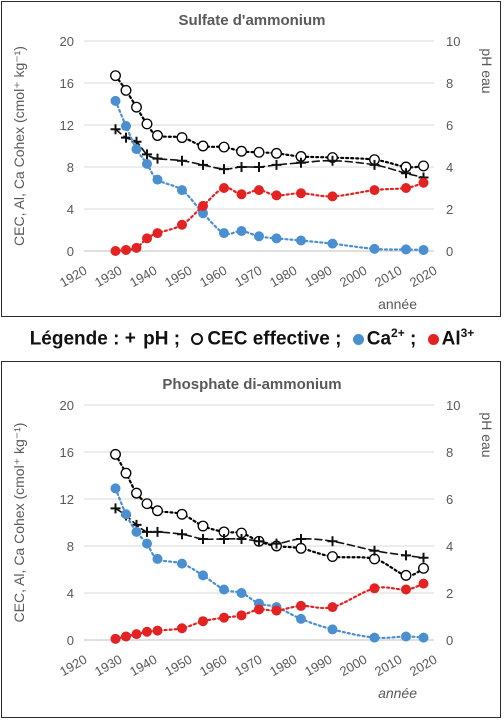 The height and width of the screenshot is (720, 504). What do you see at coordinates (433, 339) in the screenshot?
I see `legend-al-marker` at bounding box center [433, 339].